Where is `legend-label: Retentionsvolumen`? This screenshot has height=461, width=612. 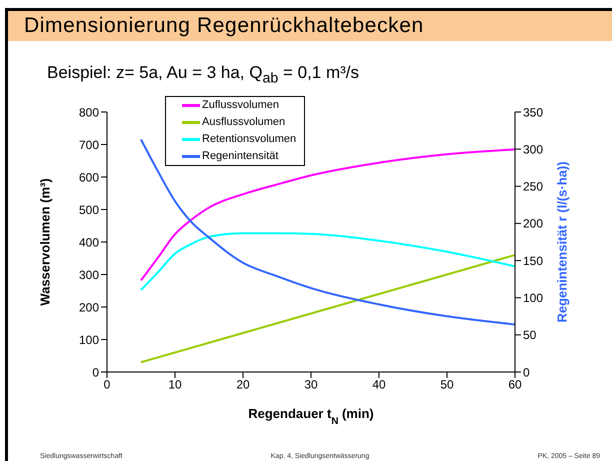
legend-label: Retentionsvolumen is located at coordinates (249, 139).